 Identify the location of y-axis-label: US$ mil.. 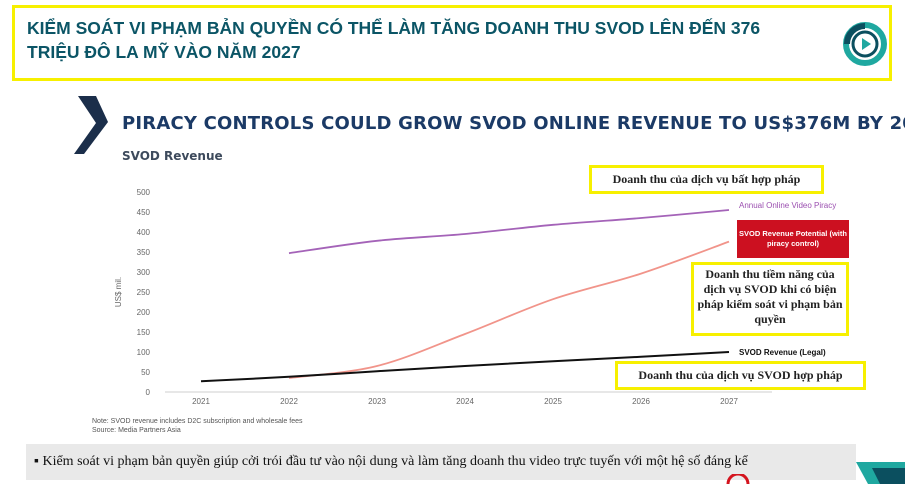
(118, 292).